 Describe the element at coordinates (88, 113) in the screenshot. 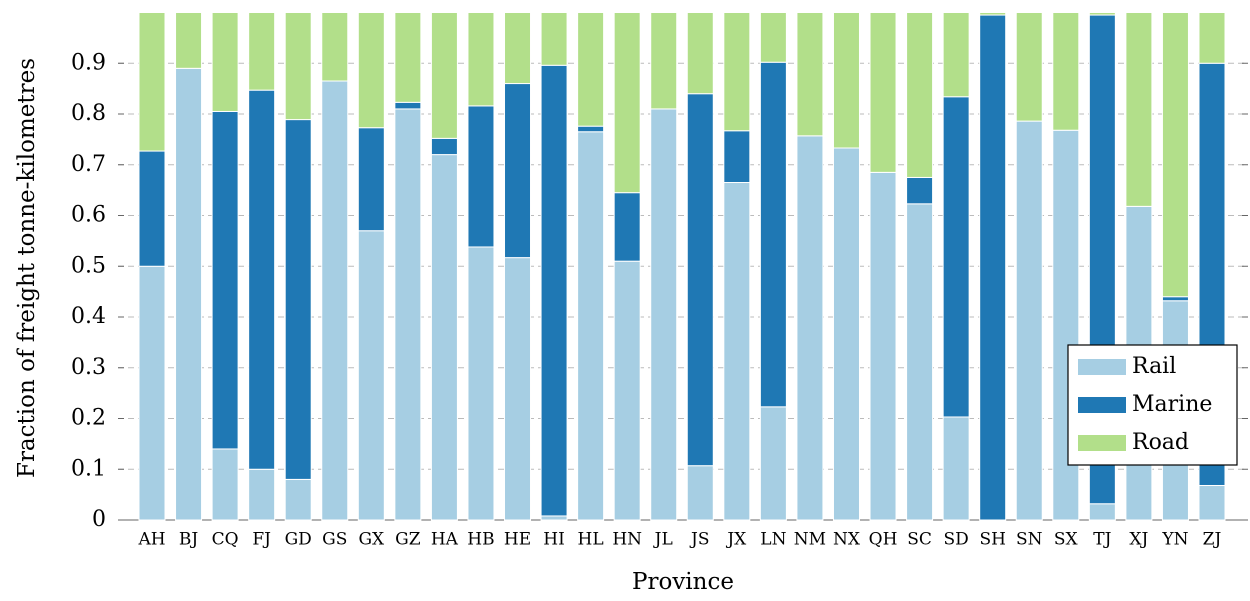

I see `y-tick-label: 0.8` at that location.